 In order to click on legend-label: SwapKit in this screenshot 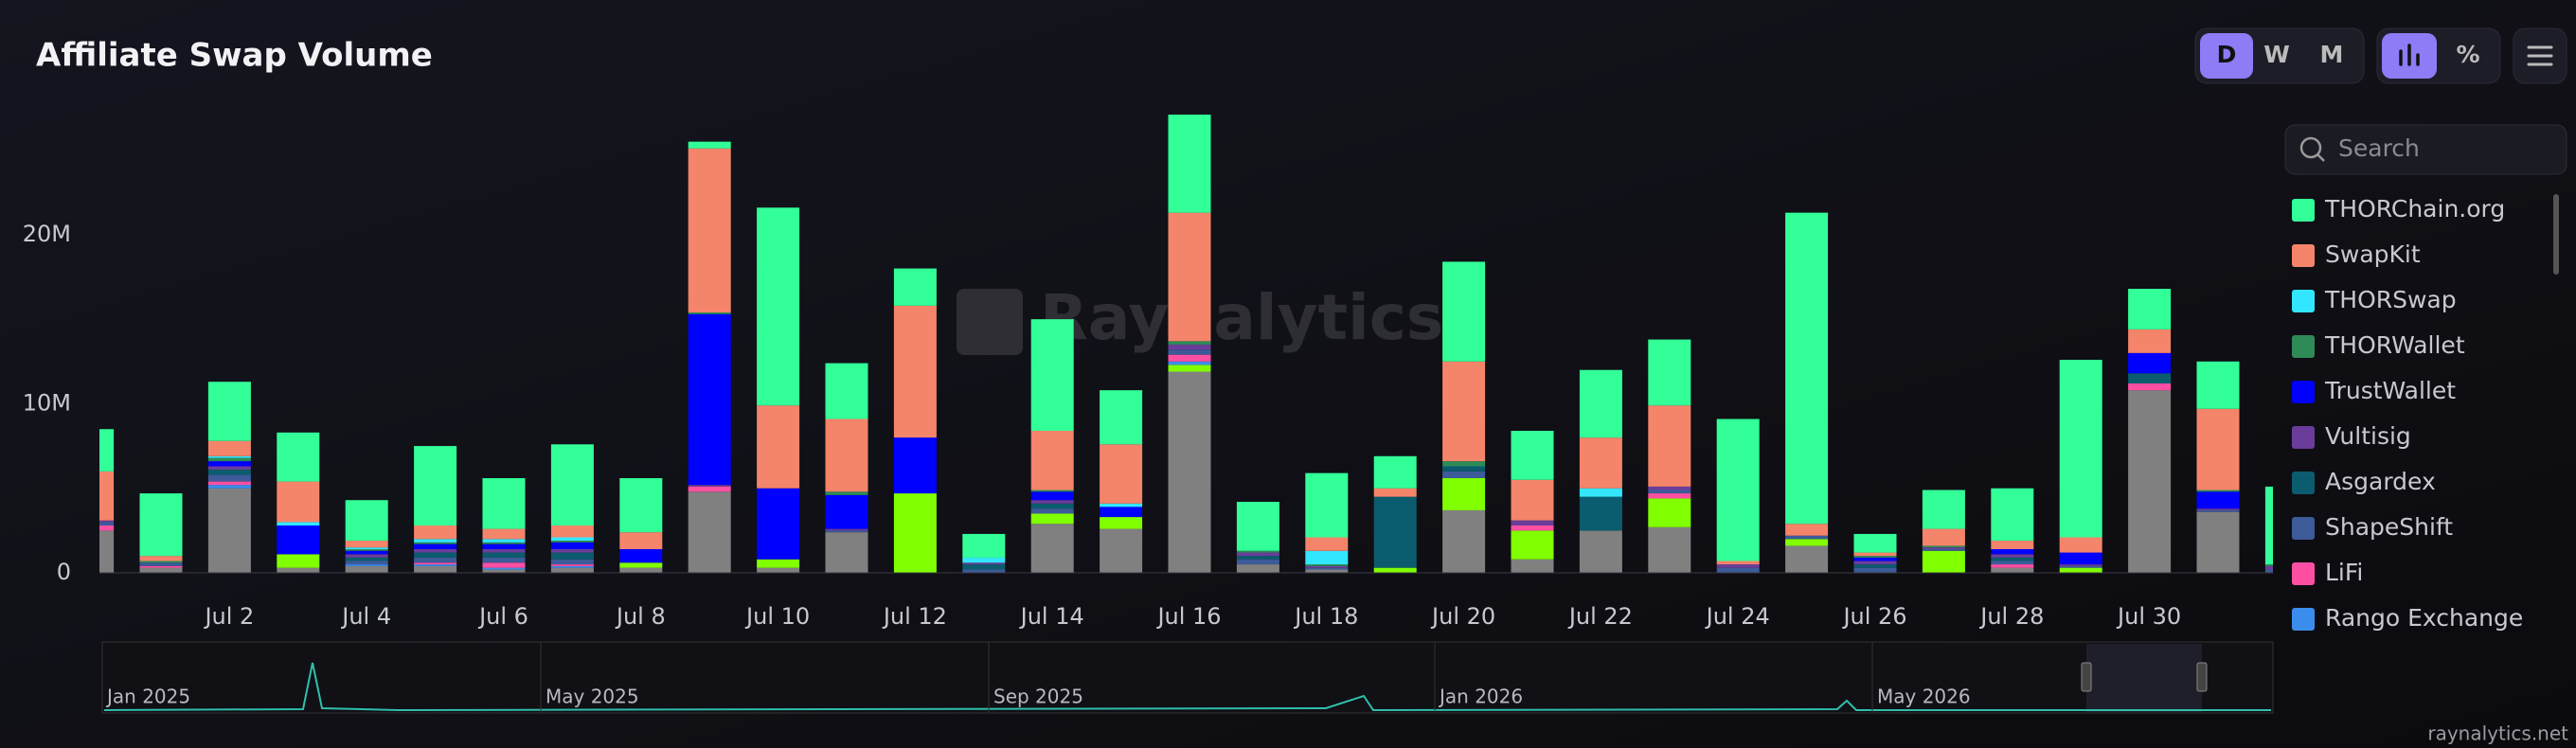, I will do `click(2373, 254)`.